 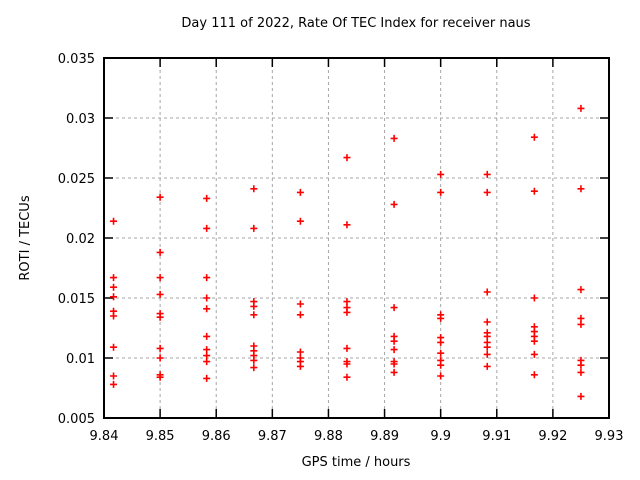 I want to click on y-tick-label: 0.025, so click(x=76, y=179).